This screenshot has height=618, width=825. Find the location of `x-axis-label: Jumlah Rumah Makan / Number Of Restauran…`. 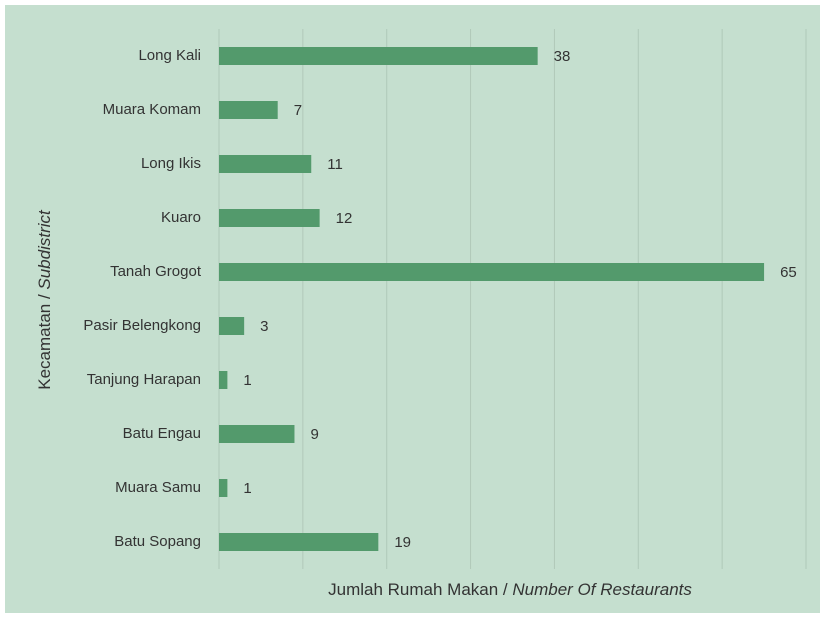

x-axis-label: Jumlah Rumah Makan / Number Of Restauran… is located at coordinates (510, 589).